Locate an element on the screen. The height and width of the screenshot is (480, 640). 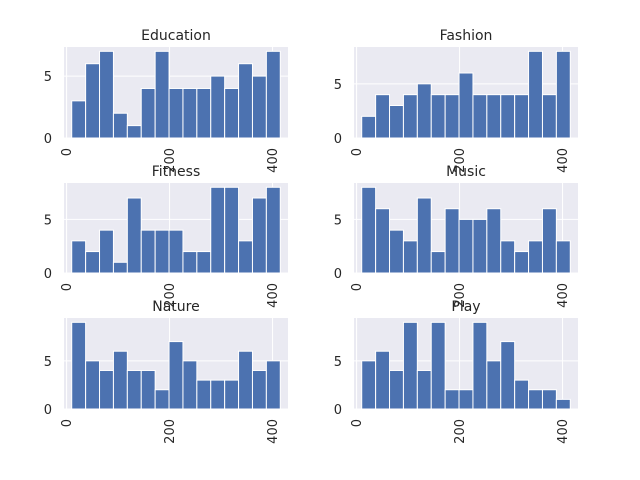
panel-title: Education is located at coordinates (176, 36).